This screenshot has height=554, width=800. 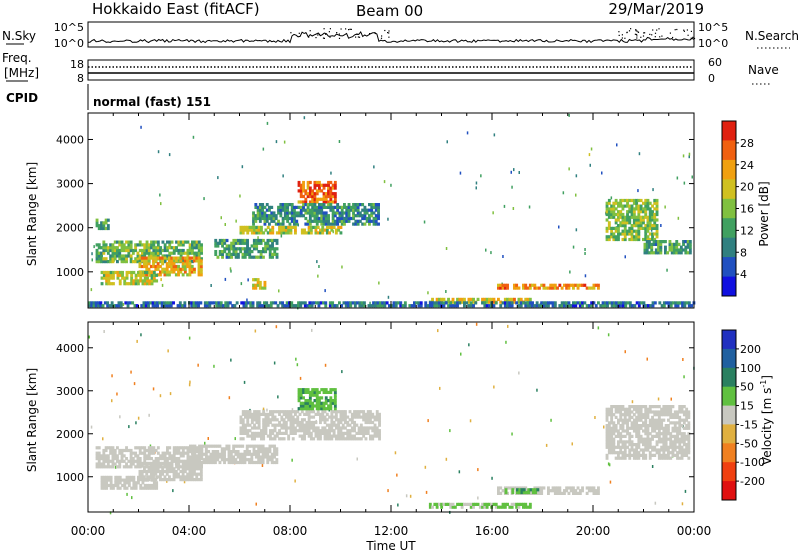 I want to click on x-tick-label: 20:00, so click(x=593, y=531).